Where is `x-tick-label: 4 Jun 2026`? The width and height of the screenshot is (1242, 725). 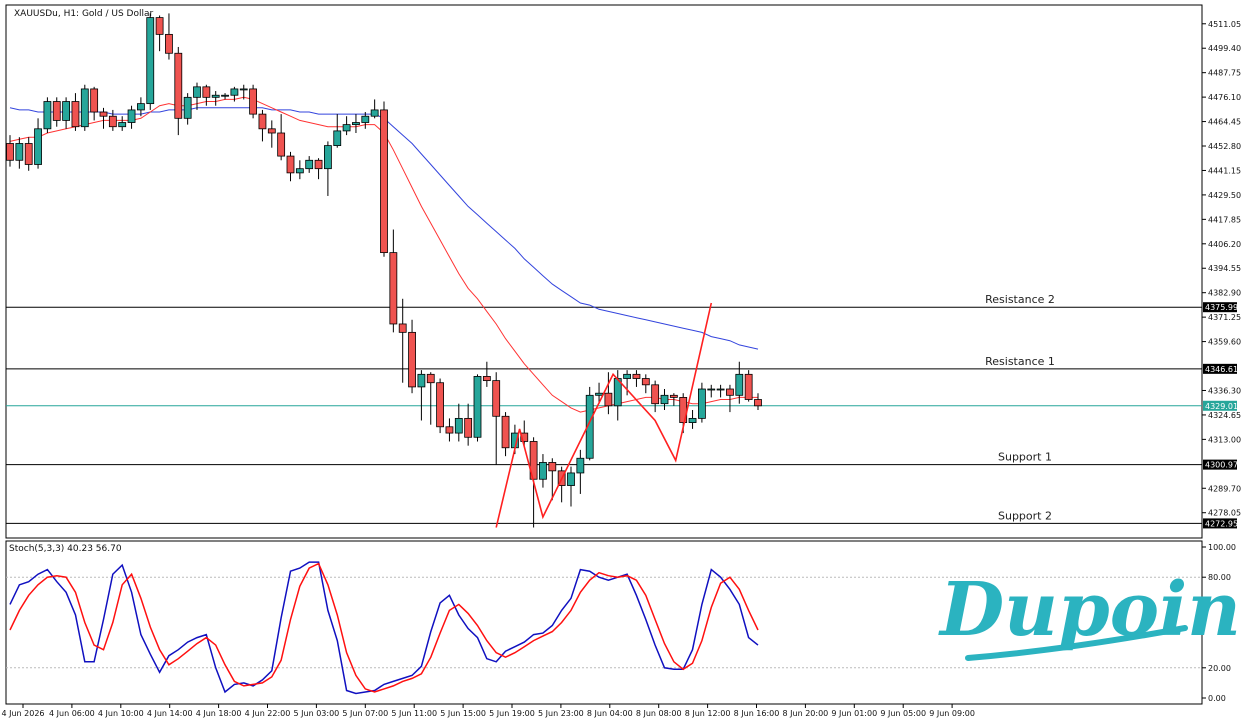
x-tick-label: 4 Jun 2026 is located at coordinates (22, 713).